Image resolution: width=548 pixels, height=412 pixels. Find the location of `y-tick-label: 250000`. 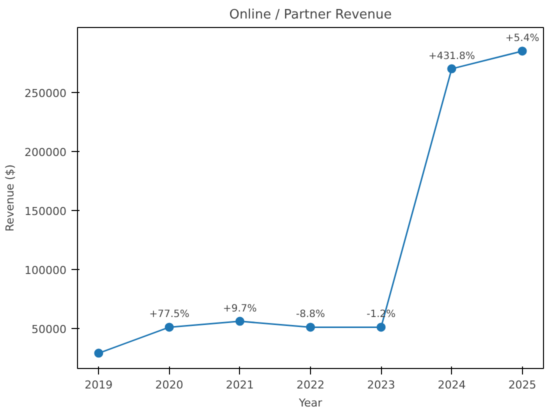

y-tick-label: 250000 is located at coordinates (45, 93).